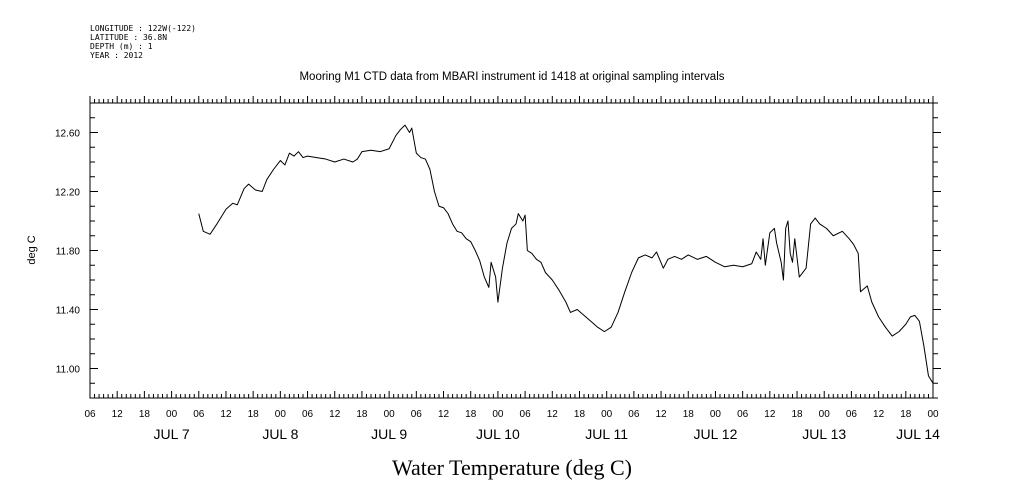 Image resolution: width=1009 pixels, height=504 pixels. I want to click on x-day-label: JUL 8, so click(280, 434).